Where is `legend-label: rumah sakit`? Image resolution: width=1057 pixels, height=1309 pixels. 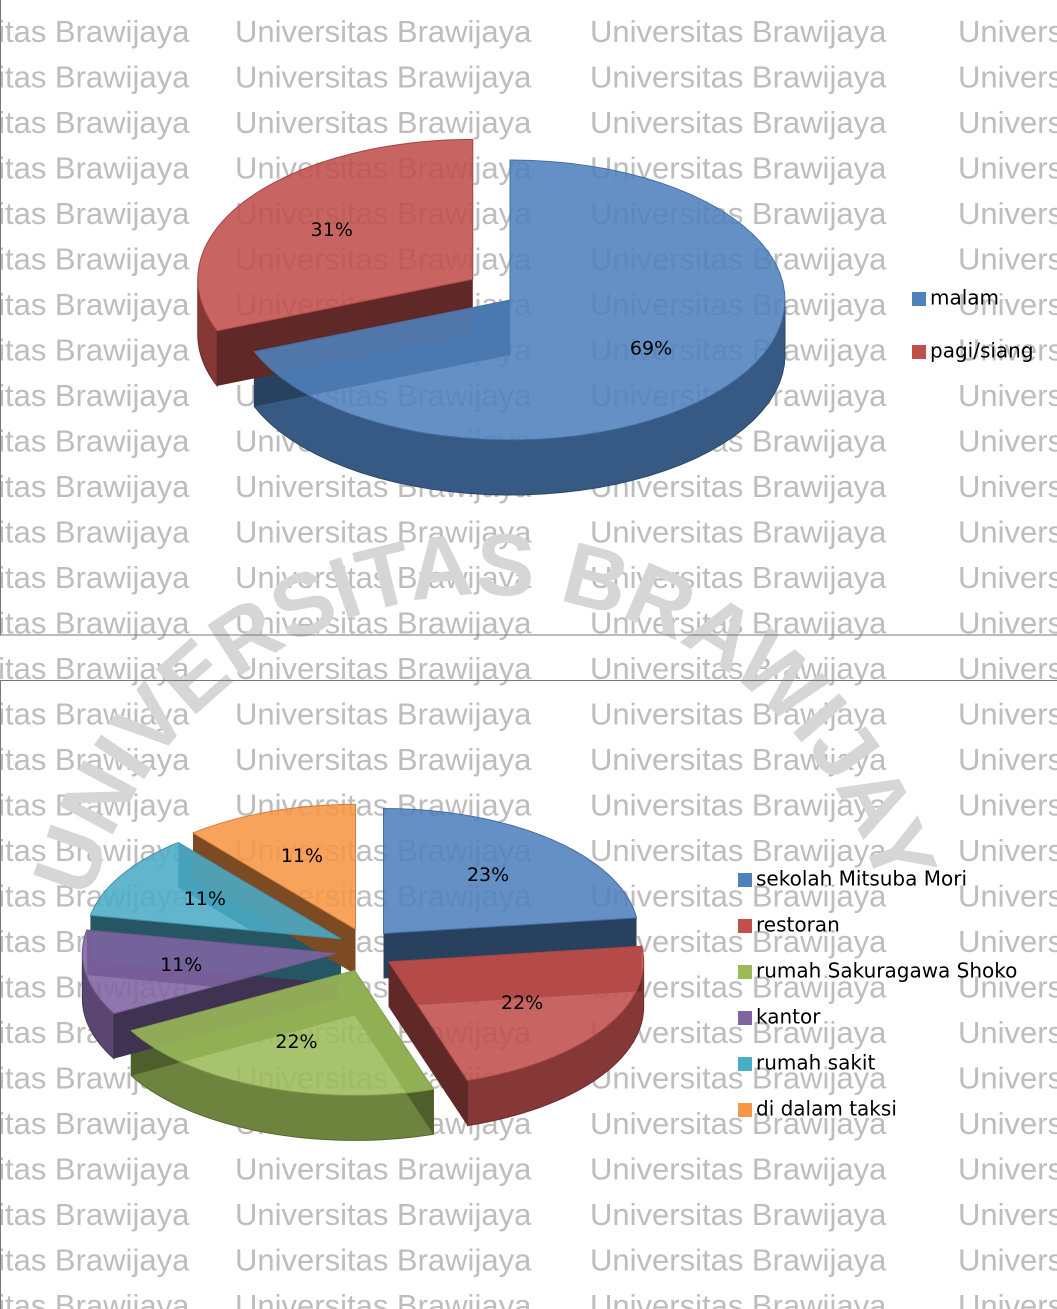 legend-label: rumah sakit is located at coordinates (815, 1063).